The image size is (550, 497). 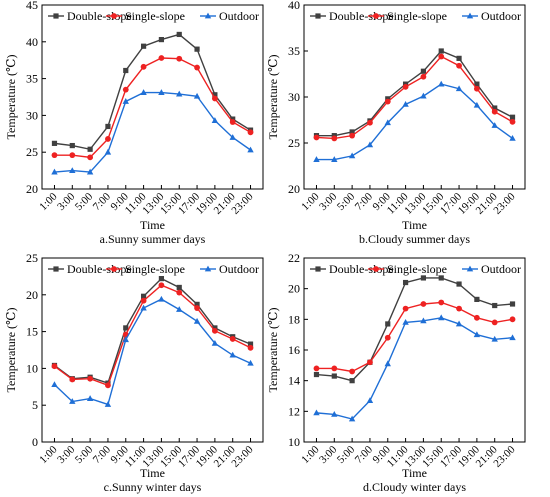 What do you see at coordinates (153, 487) in the screenshot?
I see `chart-title: c.Sunny winter days` at bounding box center [153, 487].